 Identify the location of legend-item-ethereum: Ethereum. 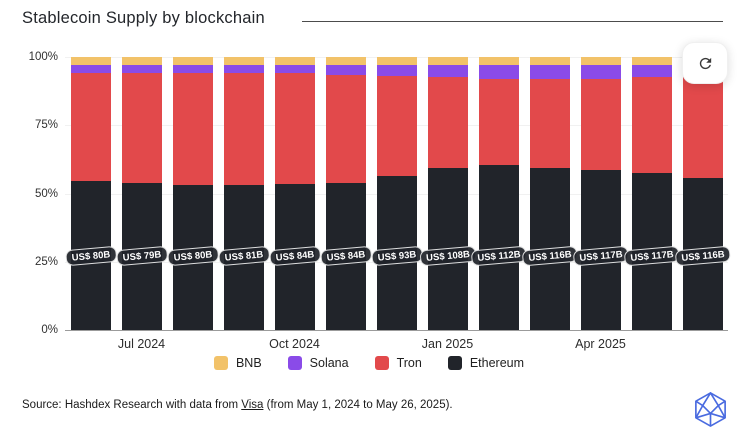
(486, 363).